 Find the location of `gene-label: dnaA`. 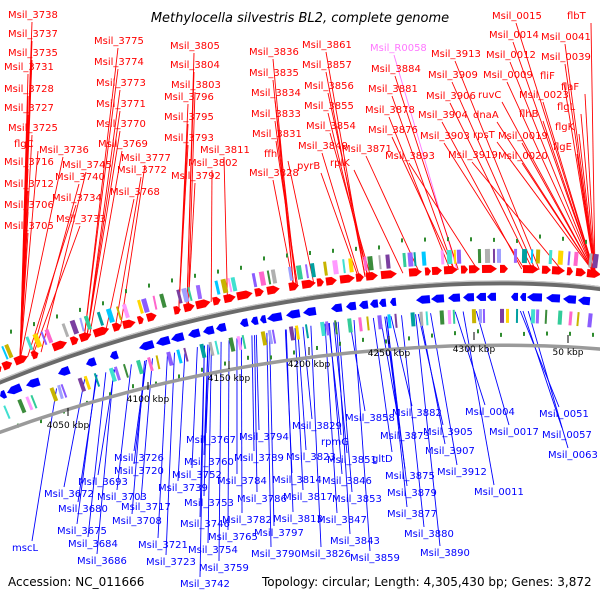

gene-label: dnaA is located at coordinates (486, 115).